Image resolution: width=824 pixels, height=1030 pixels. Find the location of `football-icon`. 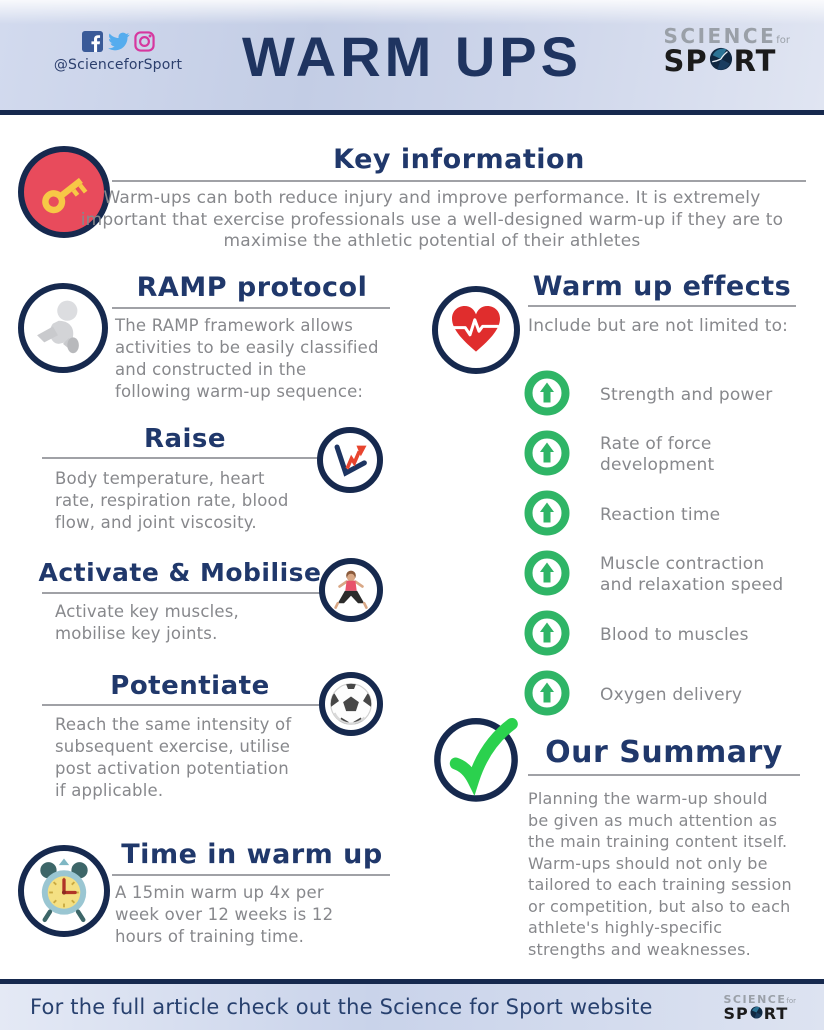

football-icon is located at coordinates (351, 704).